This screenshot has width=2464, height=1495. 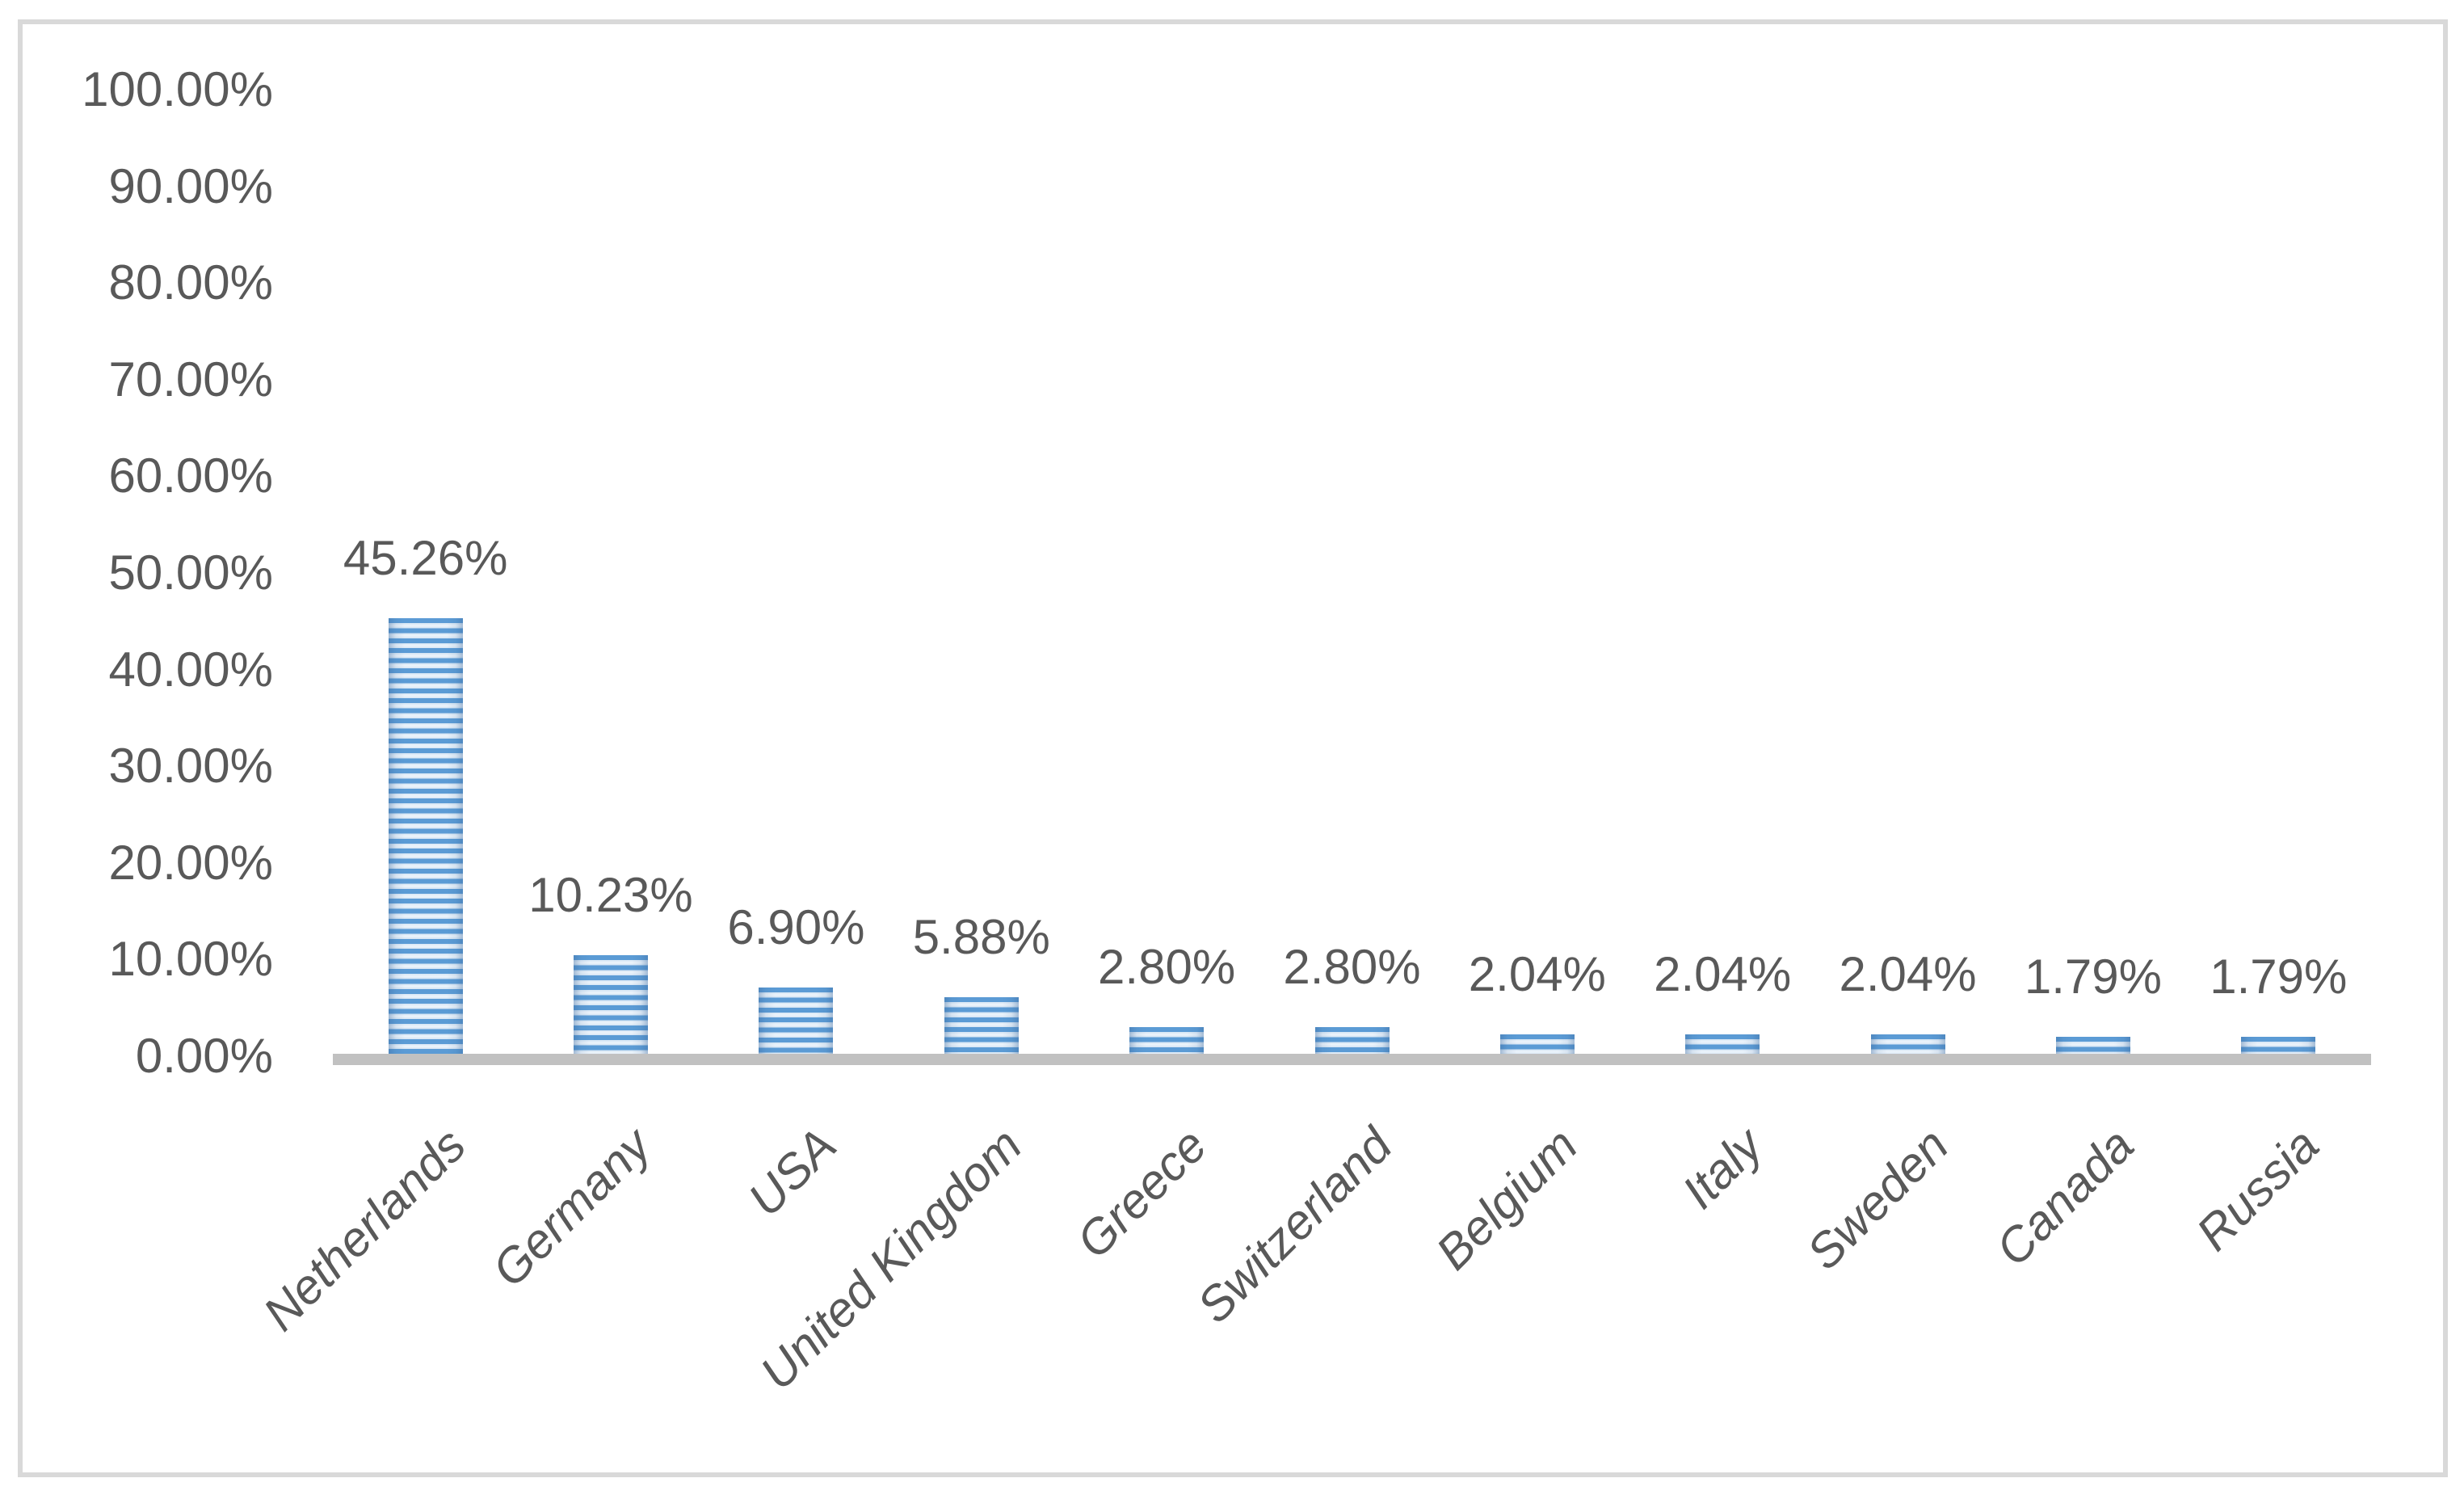 What do you see at coordinates (191, 669) in the screenshot?
I see `y-axis-tick: 40.00%` at bounding box center [191, 669].